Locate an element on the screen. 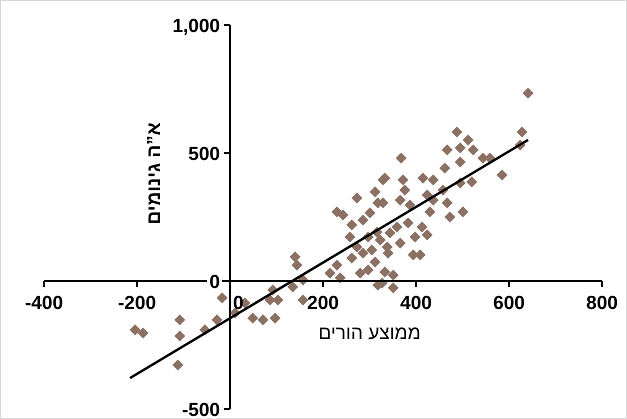 The height and width of the screenshot is (419, 627). x-tick-label: 400 is located at coordinates (416, 303).